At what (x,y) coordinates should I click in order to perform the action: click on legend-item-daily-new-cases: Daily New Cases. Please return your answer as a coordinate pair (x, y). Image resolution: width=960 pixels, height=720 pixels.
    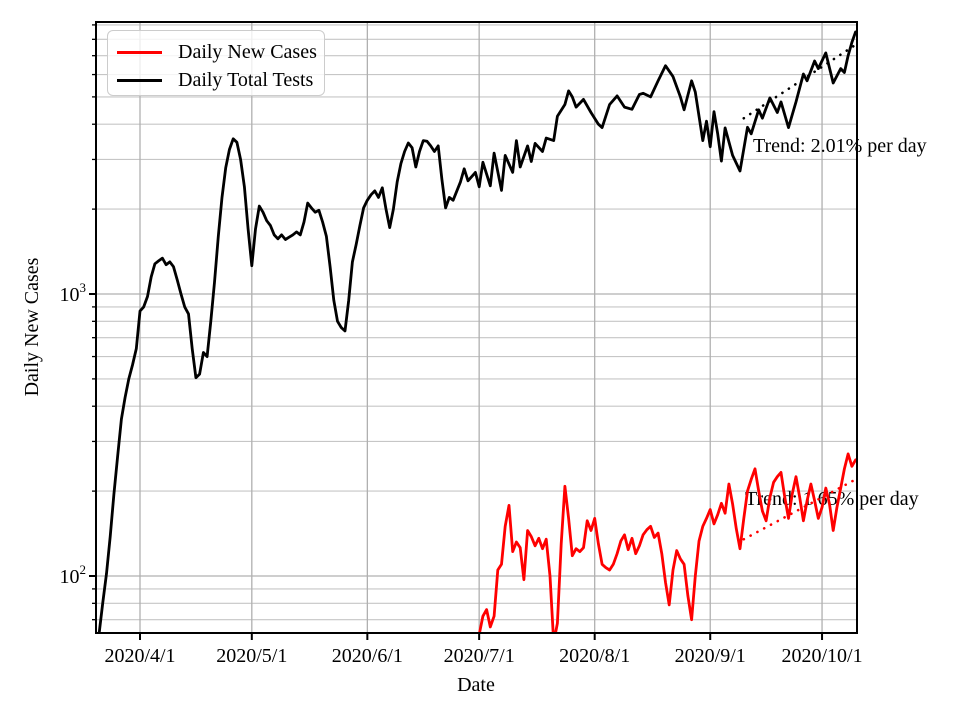
    Looking at the image, I should click on (216, 52).